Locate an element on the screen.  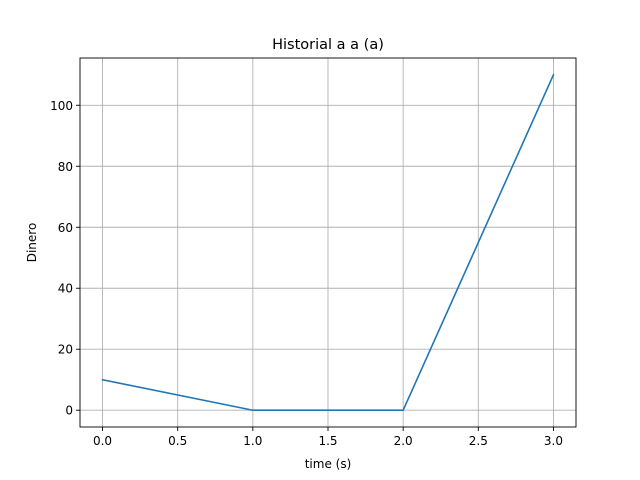
y-tick-label: 0 is located at coordinates (69, 411).